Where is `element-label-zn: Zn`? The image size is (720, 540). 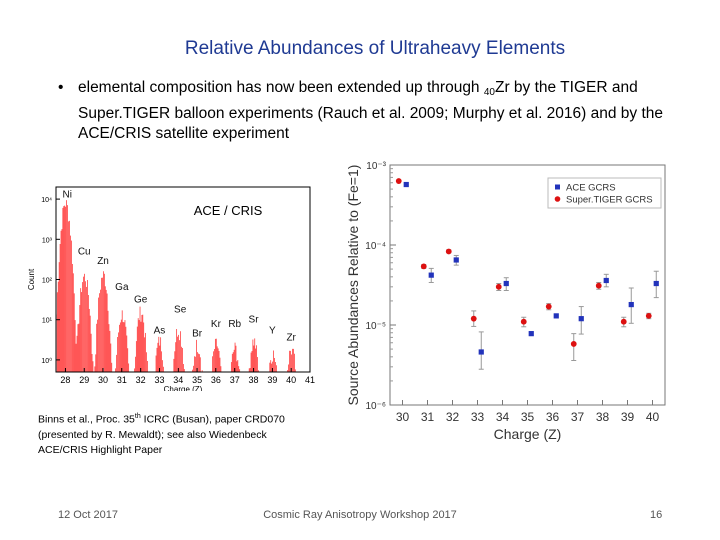
element-label-zn: Zn is located at coordinates (103, 261).